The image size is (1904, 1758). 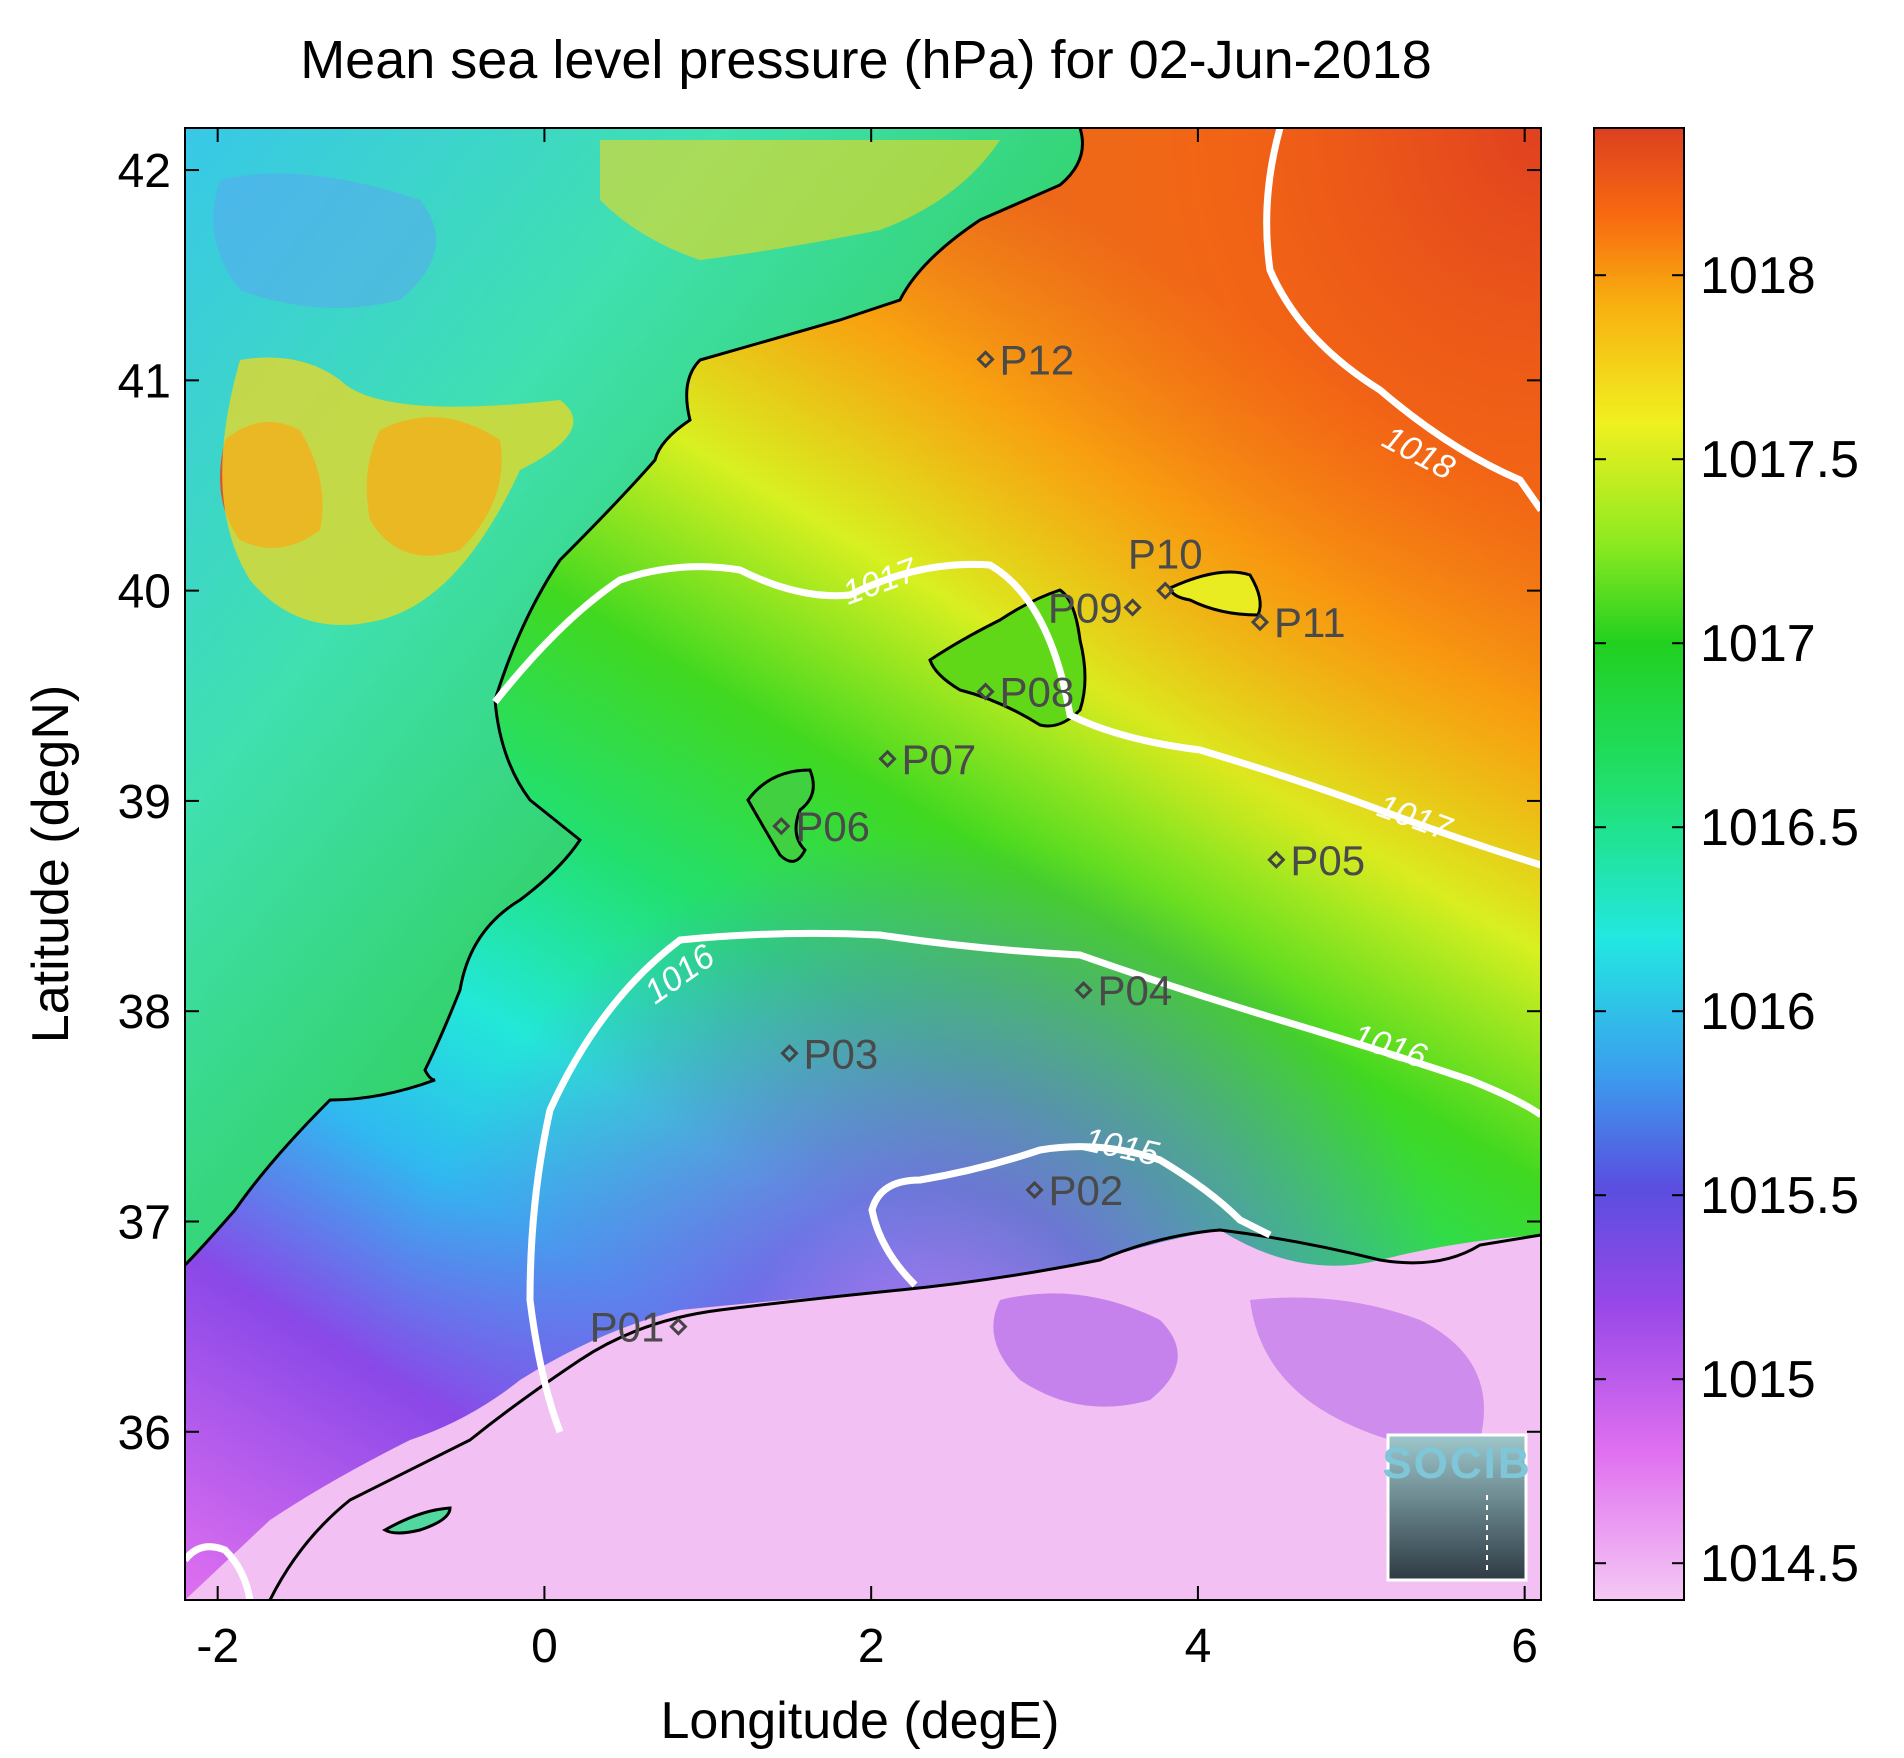 I want to click on station-p08: P08, so click(x=1025, y=692).